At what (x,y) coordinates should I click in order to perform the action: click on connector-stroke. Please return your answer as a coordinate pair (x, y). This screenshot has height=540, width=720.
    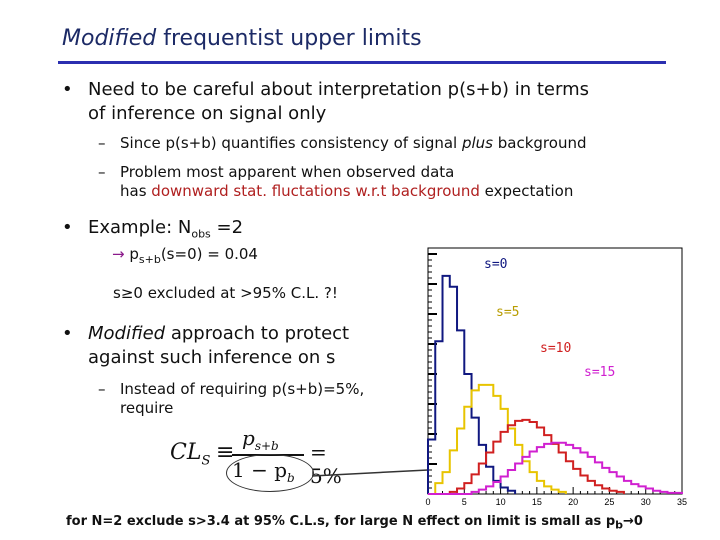
    Looking at the image, I should click on (370, 473).